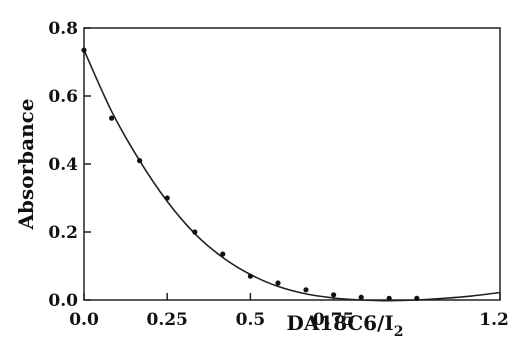  I want to click on x-axis-title-main: DA18C6/I, so click(340, 323).